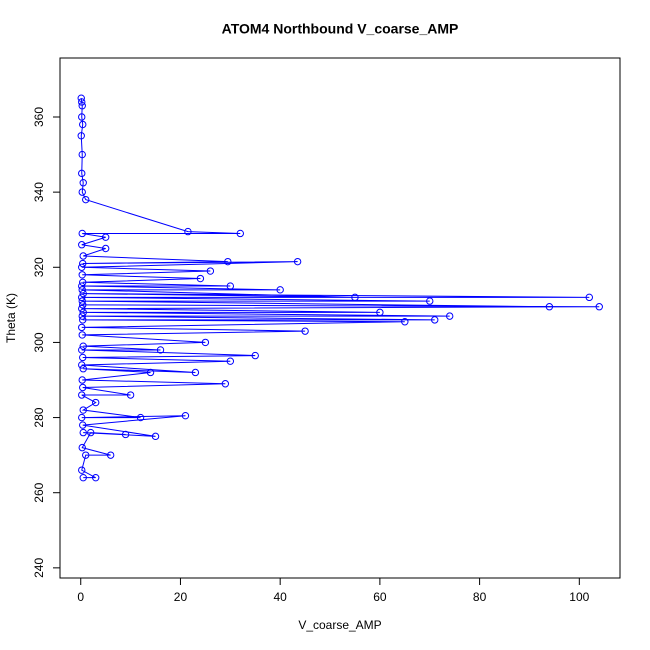 The width and height of the screenshot is (650, 650). Describe the element at coordinates (11, 318) in the screenshot. I see `y-axis-label: Theta (K)` at that location.